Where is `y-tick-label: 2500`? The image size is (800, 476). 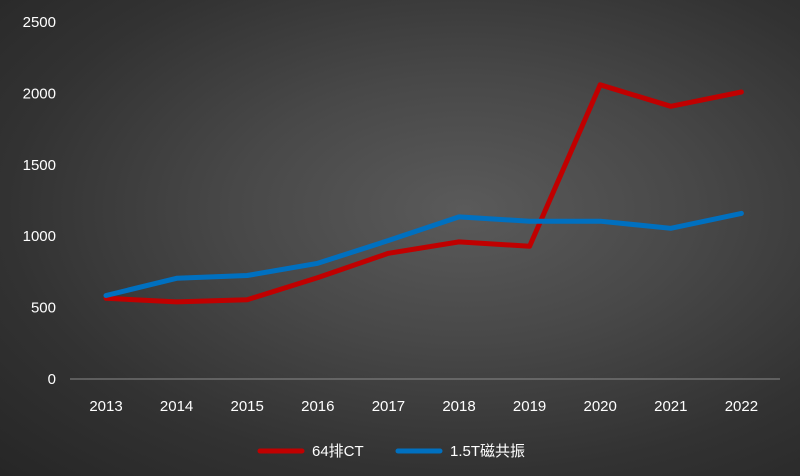
y-tick-label: 2500 is located at coordinates (39, 22).